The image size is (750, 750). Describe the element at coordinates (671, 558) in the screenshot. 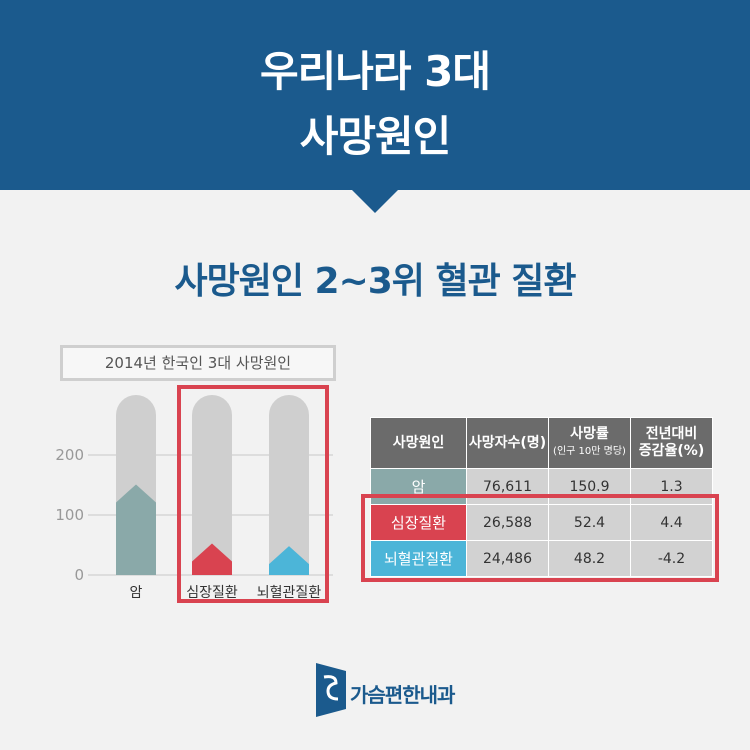

I see `cell-change: -4.2` at that location.